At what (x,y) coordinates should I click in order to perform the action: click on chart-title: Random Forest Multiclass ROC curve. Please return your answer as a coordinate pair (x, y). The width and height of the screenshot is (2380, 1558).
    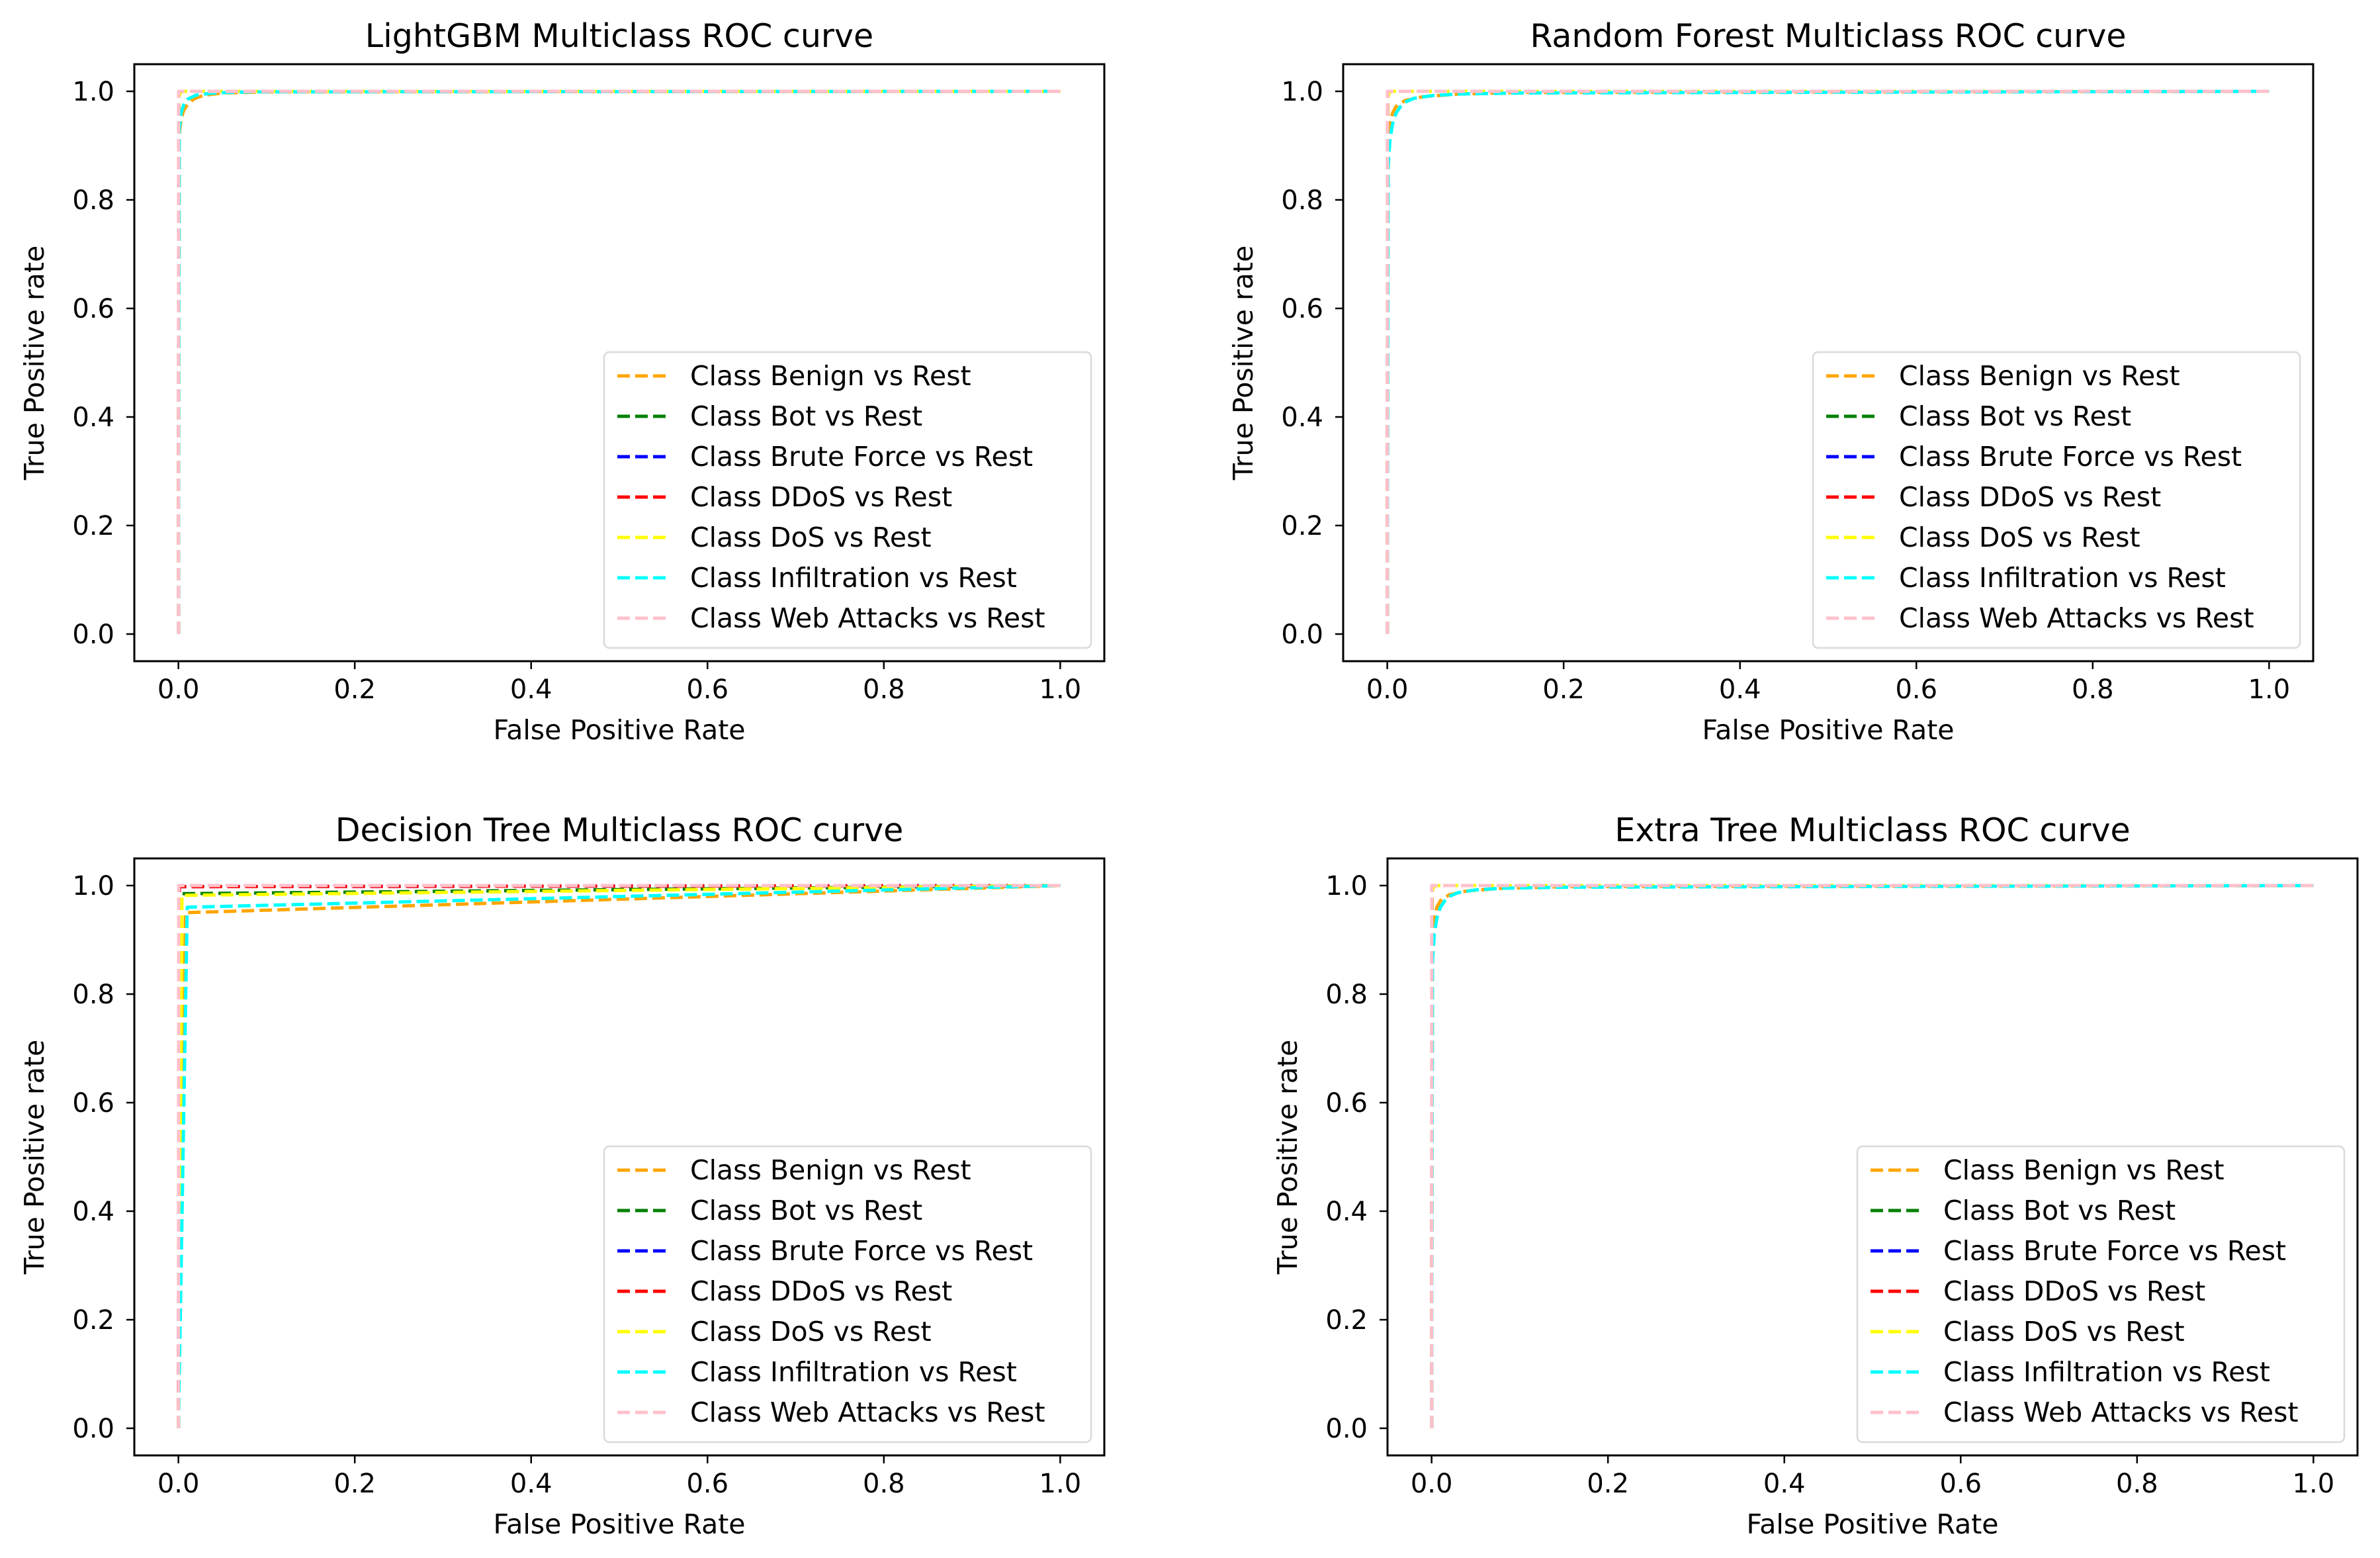
    Looking at the image, I should click on (1828, 36).